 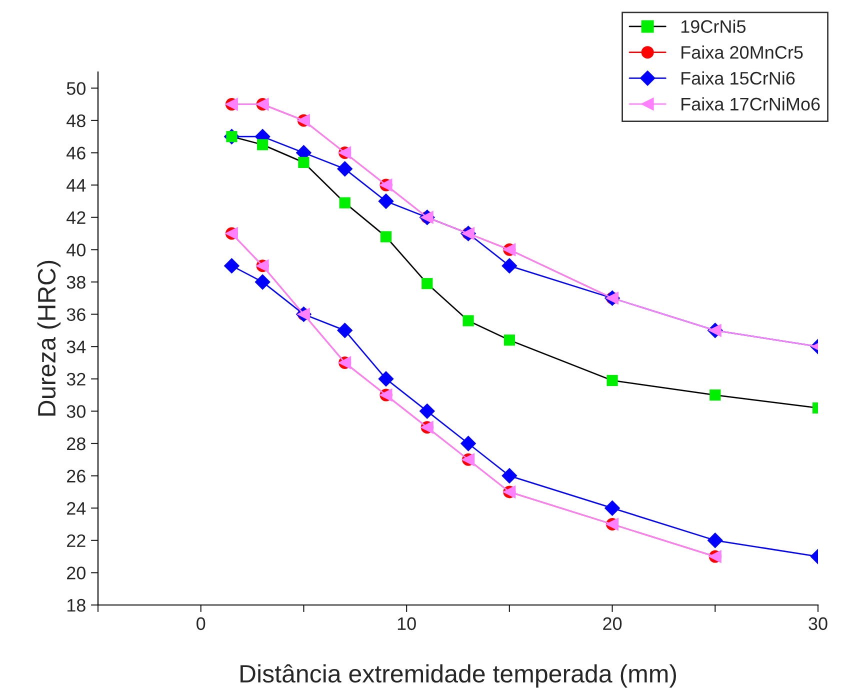 I want to click on y-tick-label: 48, so click(x=76, y=121).